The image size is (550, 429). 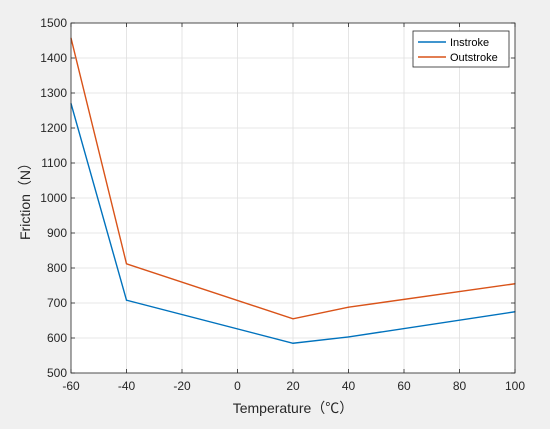 I want to click on x-tick-label: 0, so click(x=237, y=386).